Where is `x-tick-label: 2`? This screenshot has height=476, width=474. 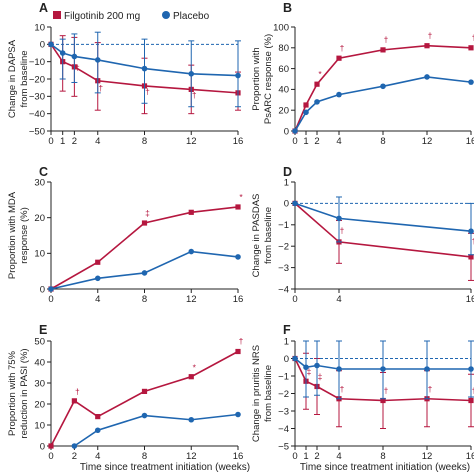 x-tick-label: 2 is located at coordinates (74, 456).